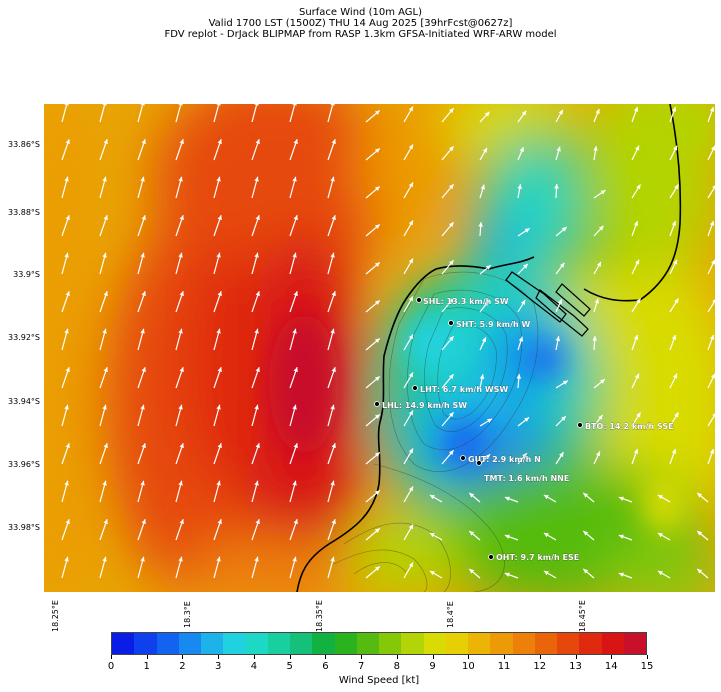  What do you see at coordinates (24, 527) in the screenshot?
I see `lat-label: 33.98°S` at bounding box center [24, 527].